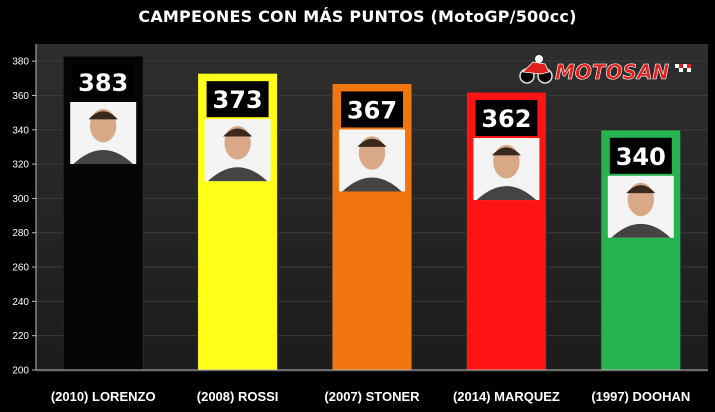 This screenshot has width=715, height=412. I want to click on value-label: 383, so click(103, 83).